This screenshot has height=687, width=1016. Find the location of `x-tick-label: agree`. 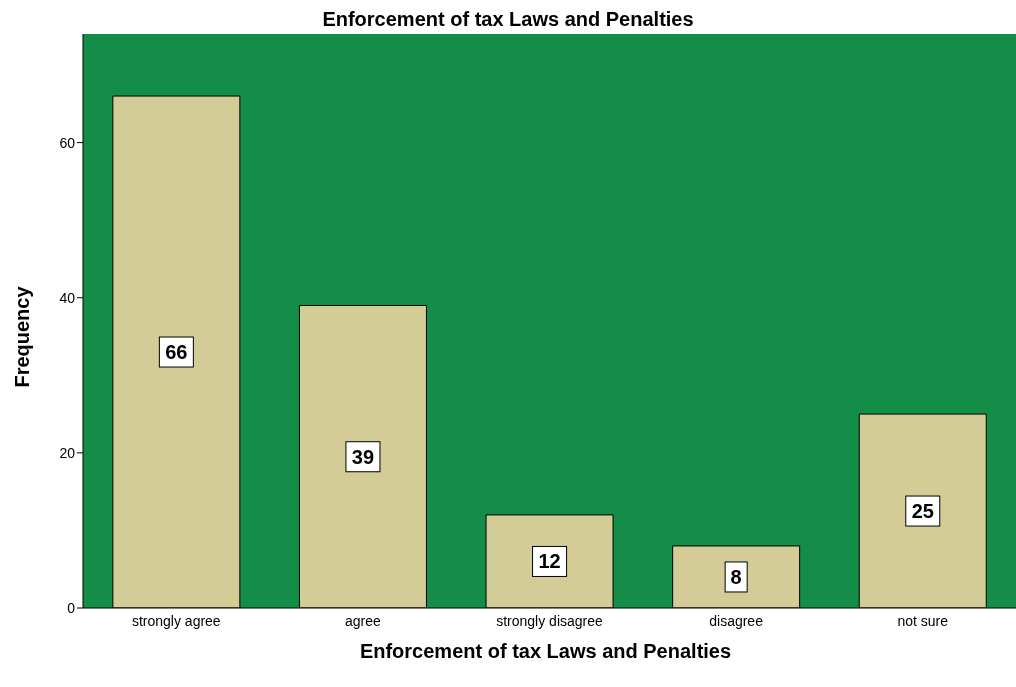

x-tick-label: agree is located at coordinates (363, 620).